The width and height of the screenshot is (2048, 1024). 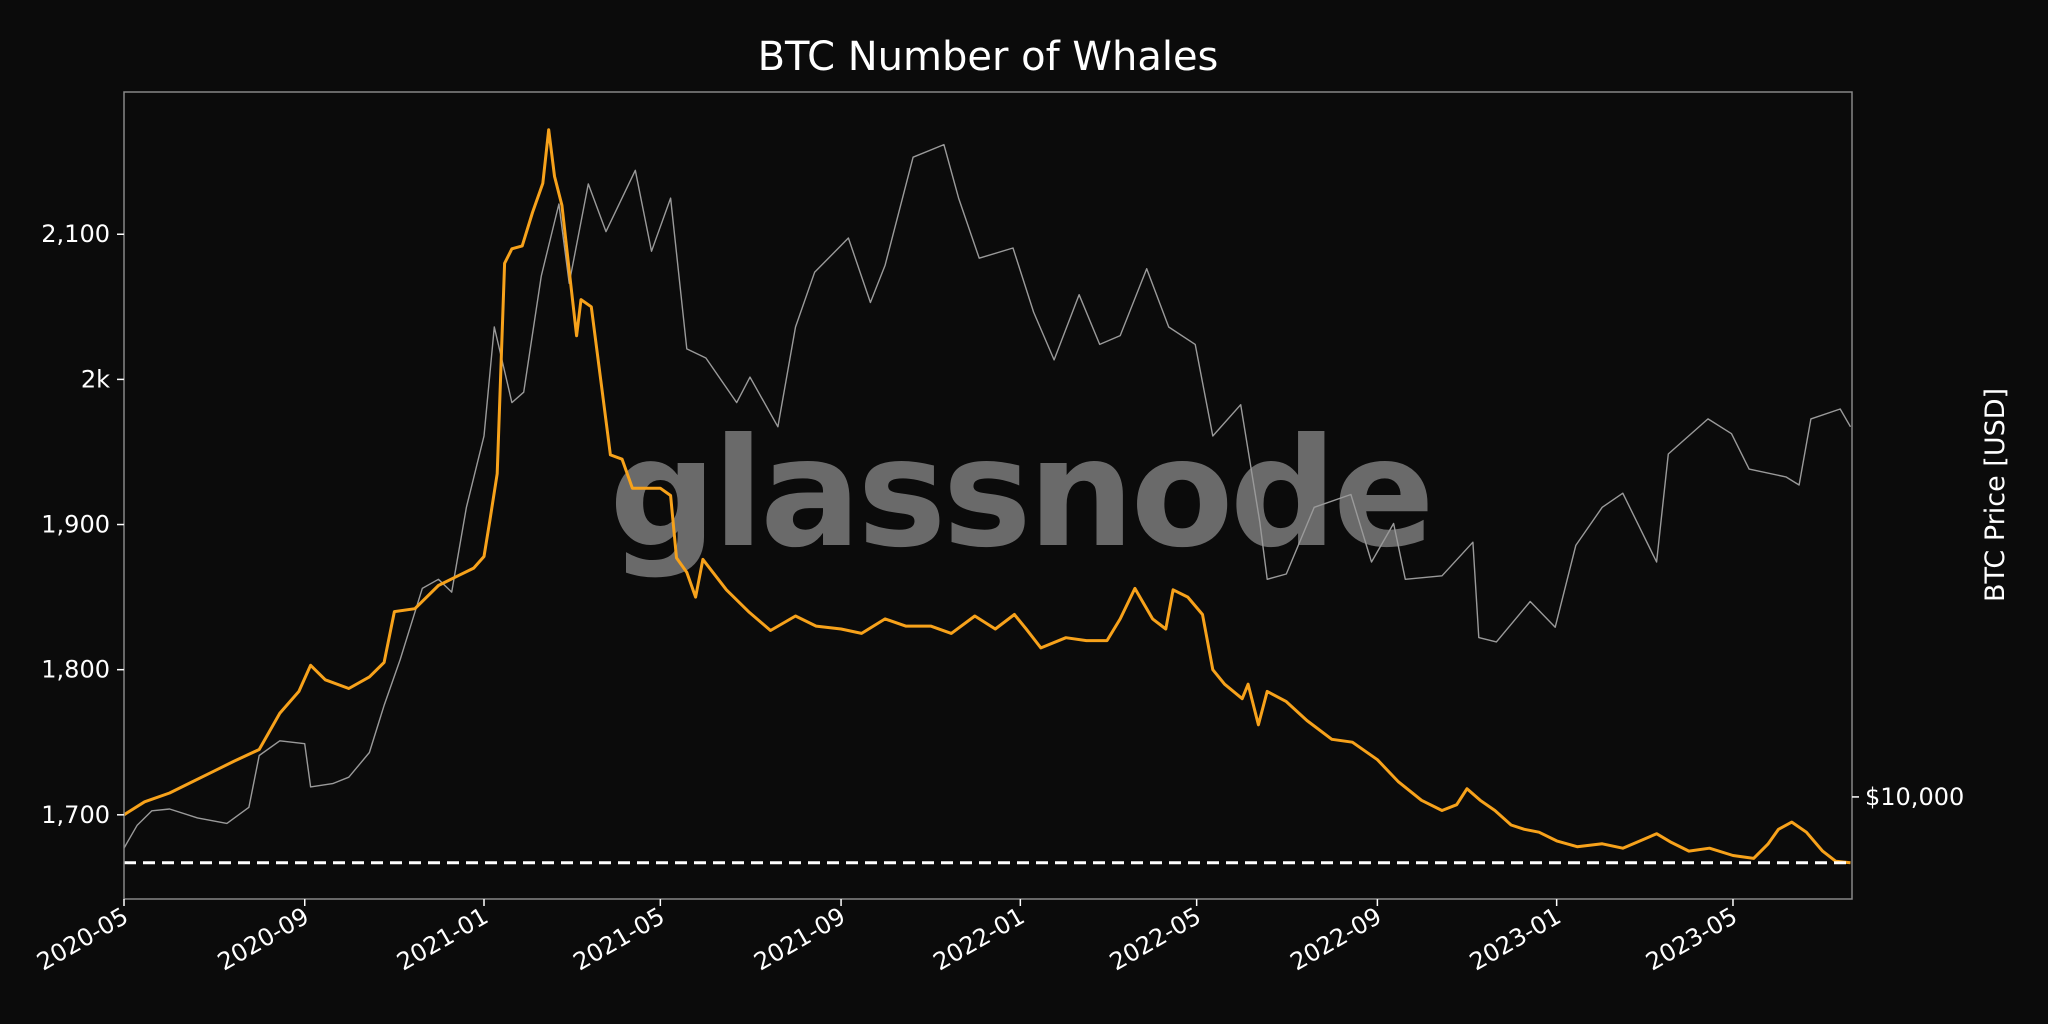 What do you see at coordinates (1995, 495) in the screenshot?
I see `y2-axis-label: BTC Price [USD]` at bounding box center [1995, 495].